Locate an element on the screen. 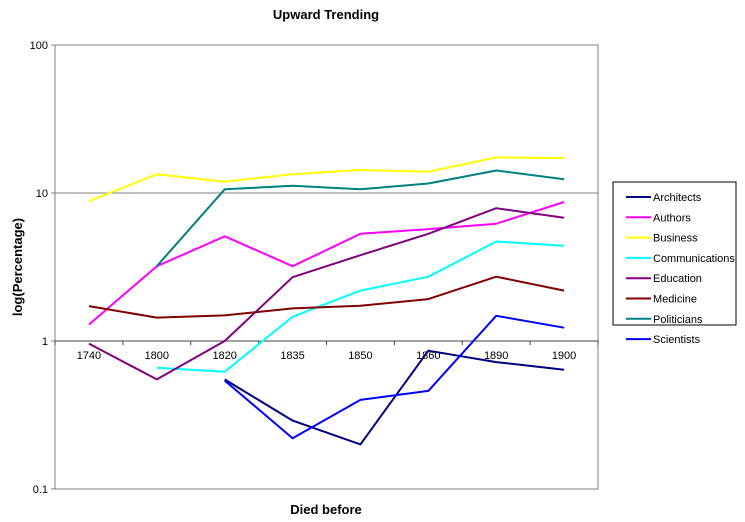  y-tick-label: 1 is located at coordinates (45, 342).